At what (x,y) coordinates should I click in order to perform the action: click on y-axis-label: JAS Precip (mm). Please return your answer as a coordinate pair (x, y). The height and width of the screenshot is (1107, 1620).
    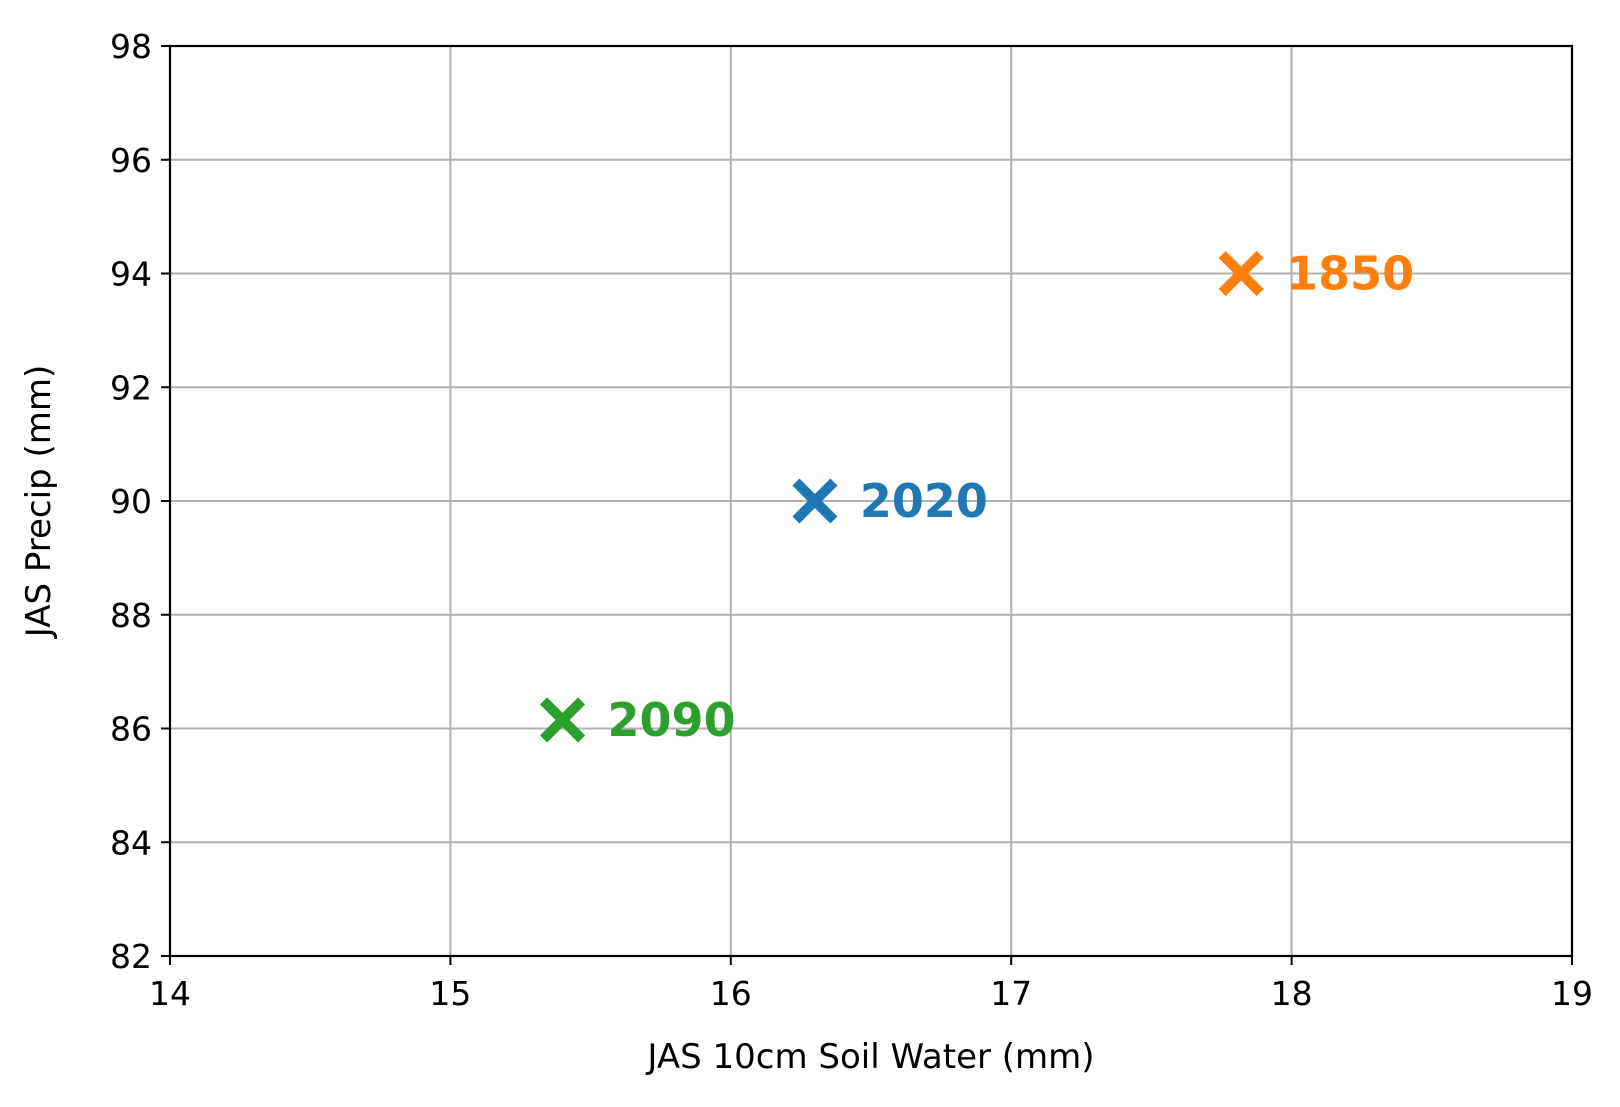
    Looking at the image, I should click on (39, 502).